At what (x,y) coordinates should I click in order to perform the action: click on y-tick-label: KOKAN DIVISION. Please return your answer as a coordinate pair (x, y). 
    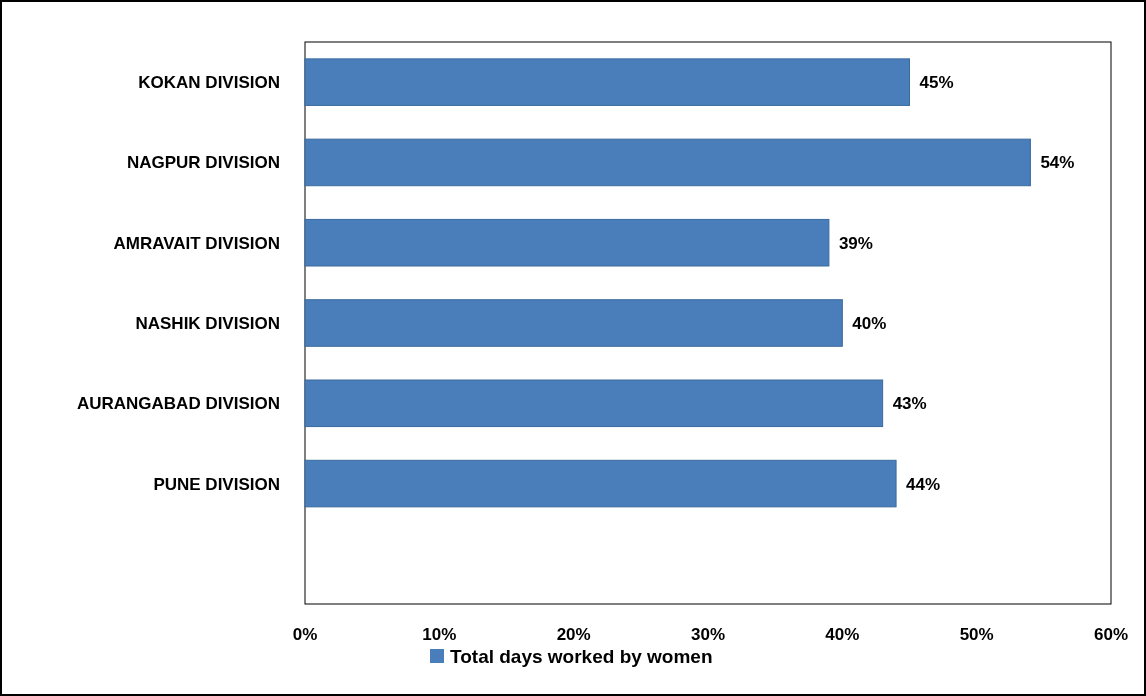
    Looking at the image, I should click on (209, 83).